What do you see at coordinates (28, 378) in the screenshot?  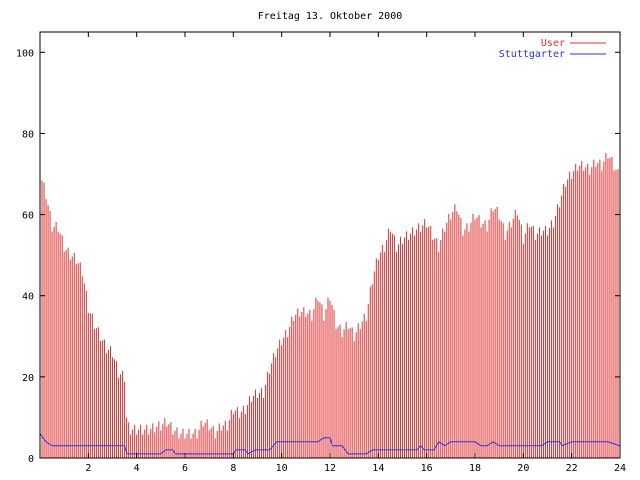 I see `y-tick-label: 20` at bounding box center [28, 378].